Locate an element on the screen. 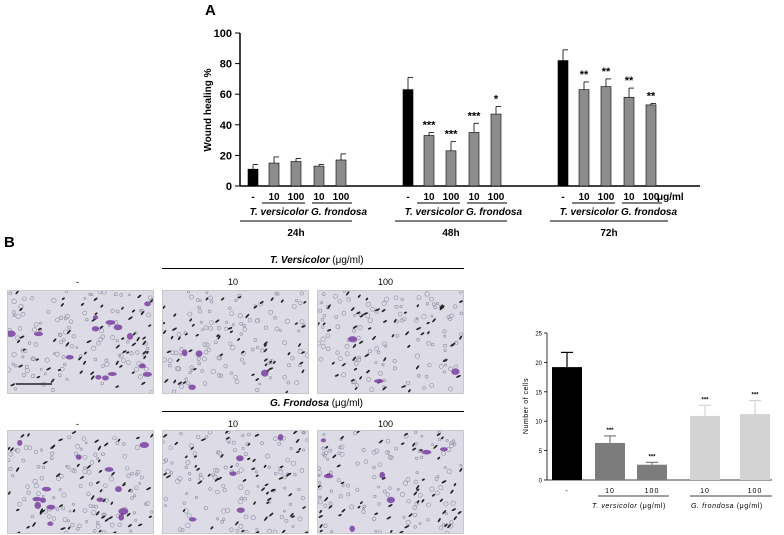  y-tick-label: 40 is located at coordinates (226, 126).